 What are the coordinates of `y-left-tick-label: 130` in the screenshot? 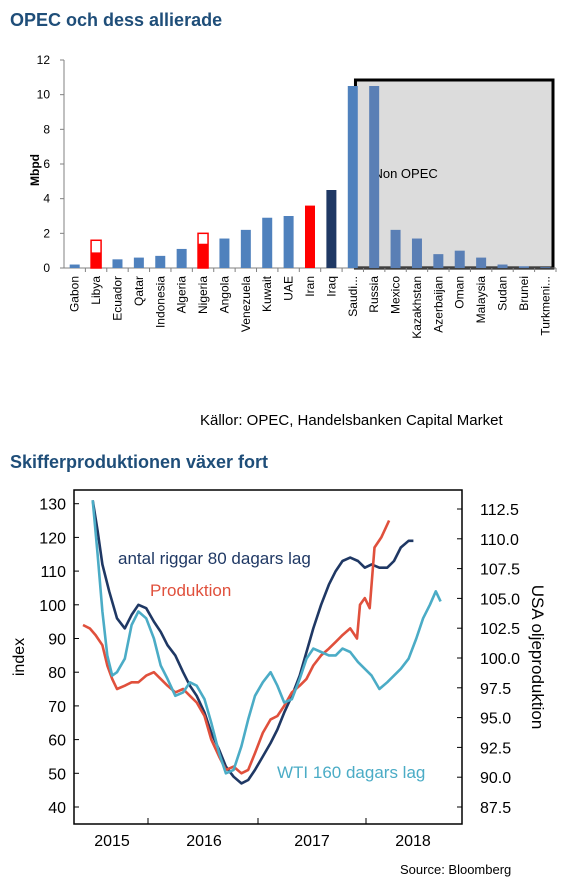 It's located at (52, 505).